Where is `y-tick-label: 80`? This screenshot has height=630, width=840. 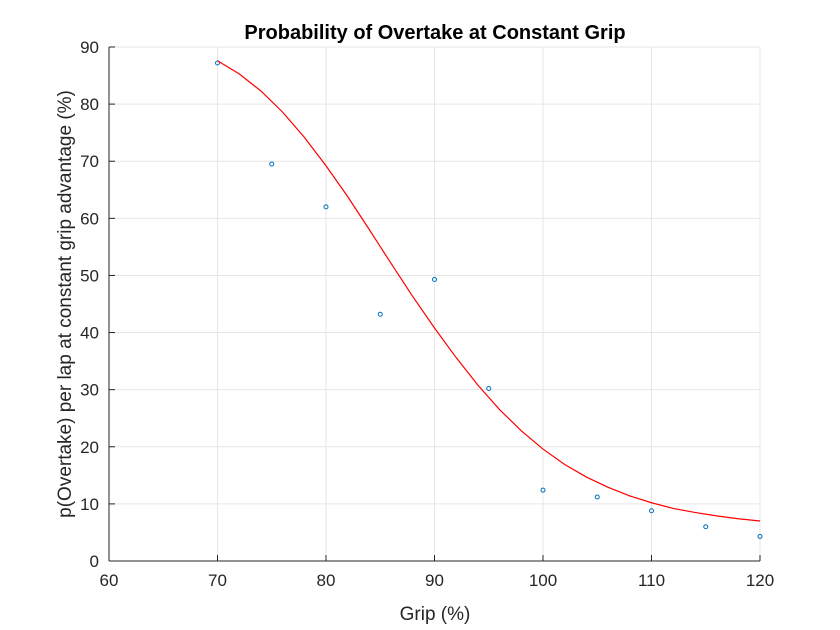 y-tick-label: 80 is located at coordinates (89, 104).